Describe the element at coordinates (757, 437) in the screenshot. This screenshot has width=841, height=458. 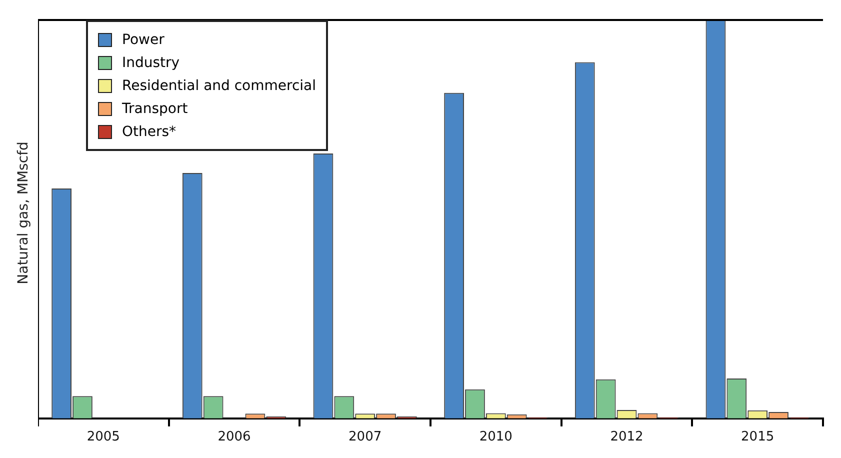
I see `x-tick-label: 2015` at that location.